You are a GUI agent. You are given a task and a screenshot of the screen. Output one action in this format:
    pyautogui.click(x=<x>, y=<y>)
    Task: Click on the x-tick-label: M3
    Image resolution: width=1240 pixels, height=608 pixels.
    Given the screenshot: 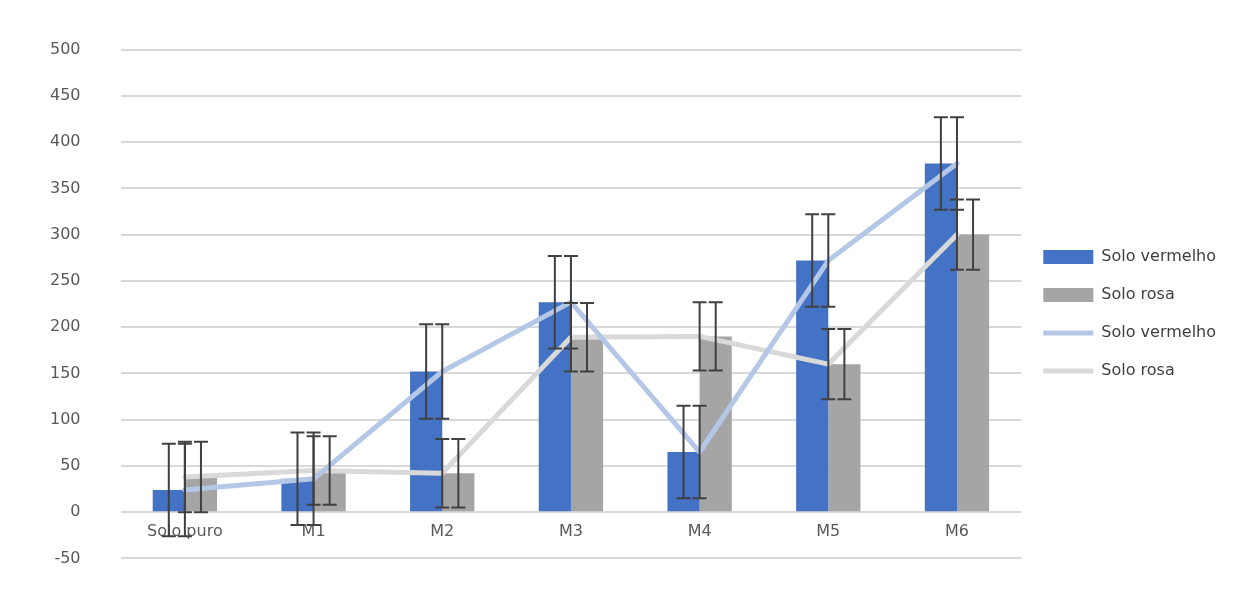 What is the action you would take?
    pyautogui.click(x=570, y=530)
    